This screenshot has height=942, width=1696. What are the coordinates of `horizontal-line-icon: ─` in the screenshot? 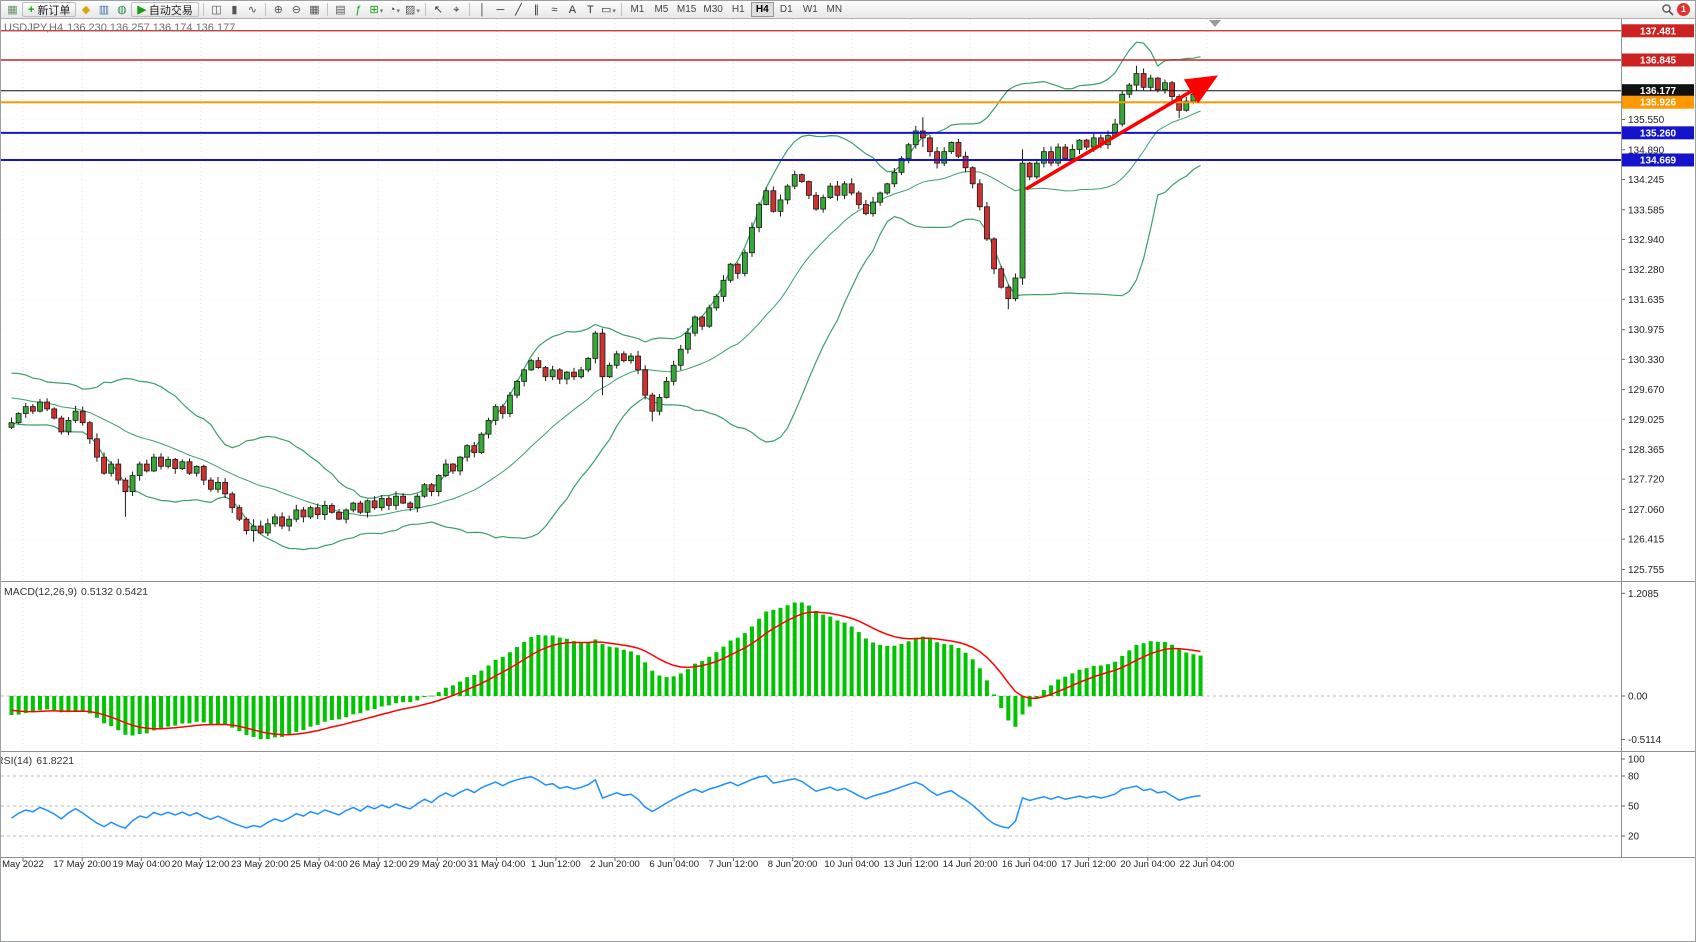 It's located at (500, 10).